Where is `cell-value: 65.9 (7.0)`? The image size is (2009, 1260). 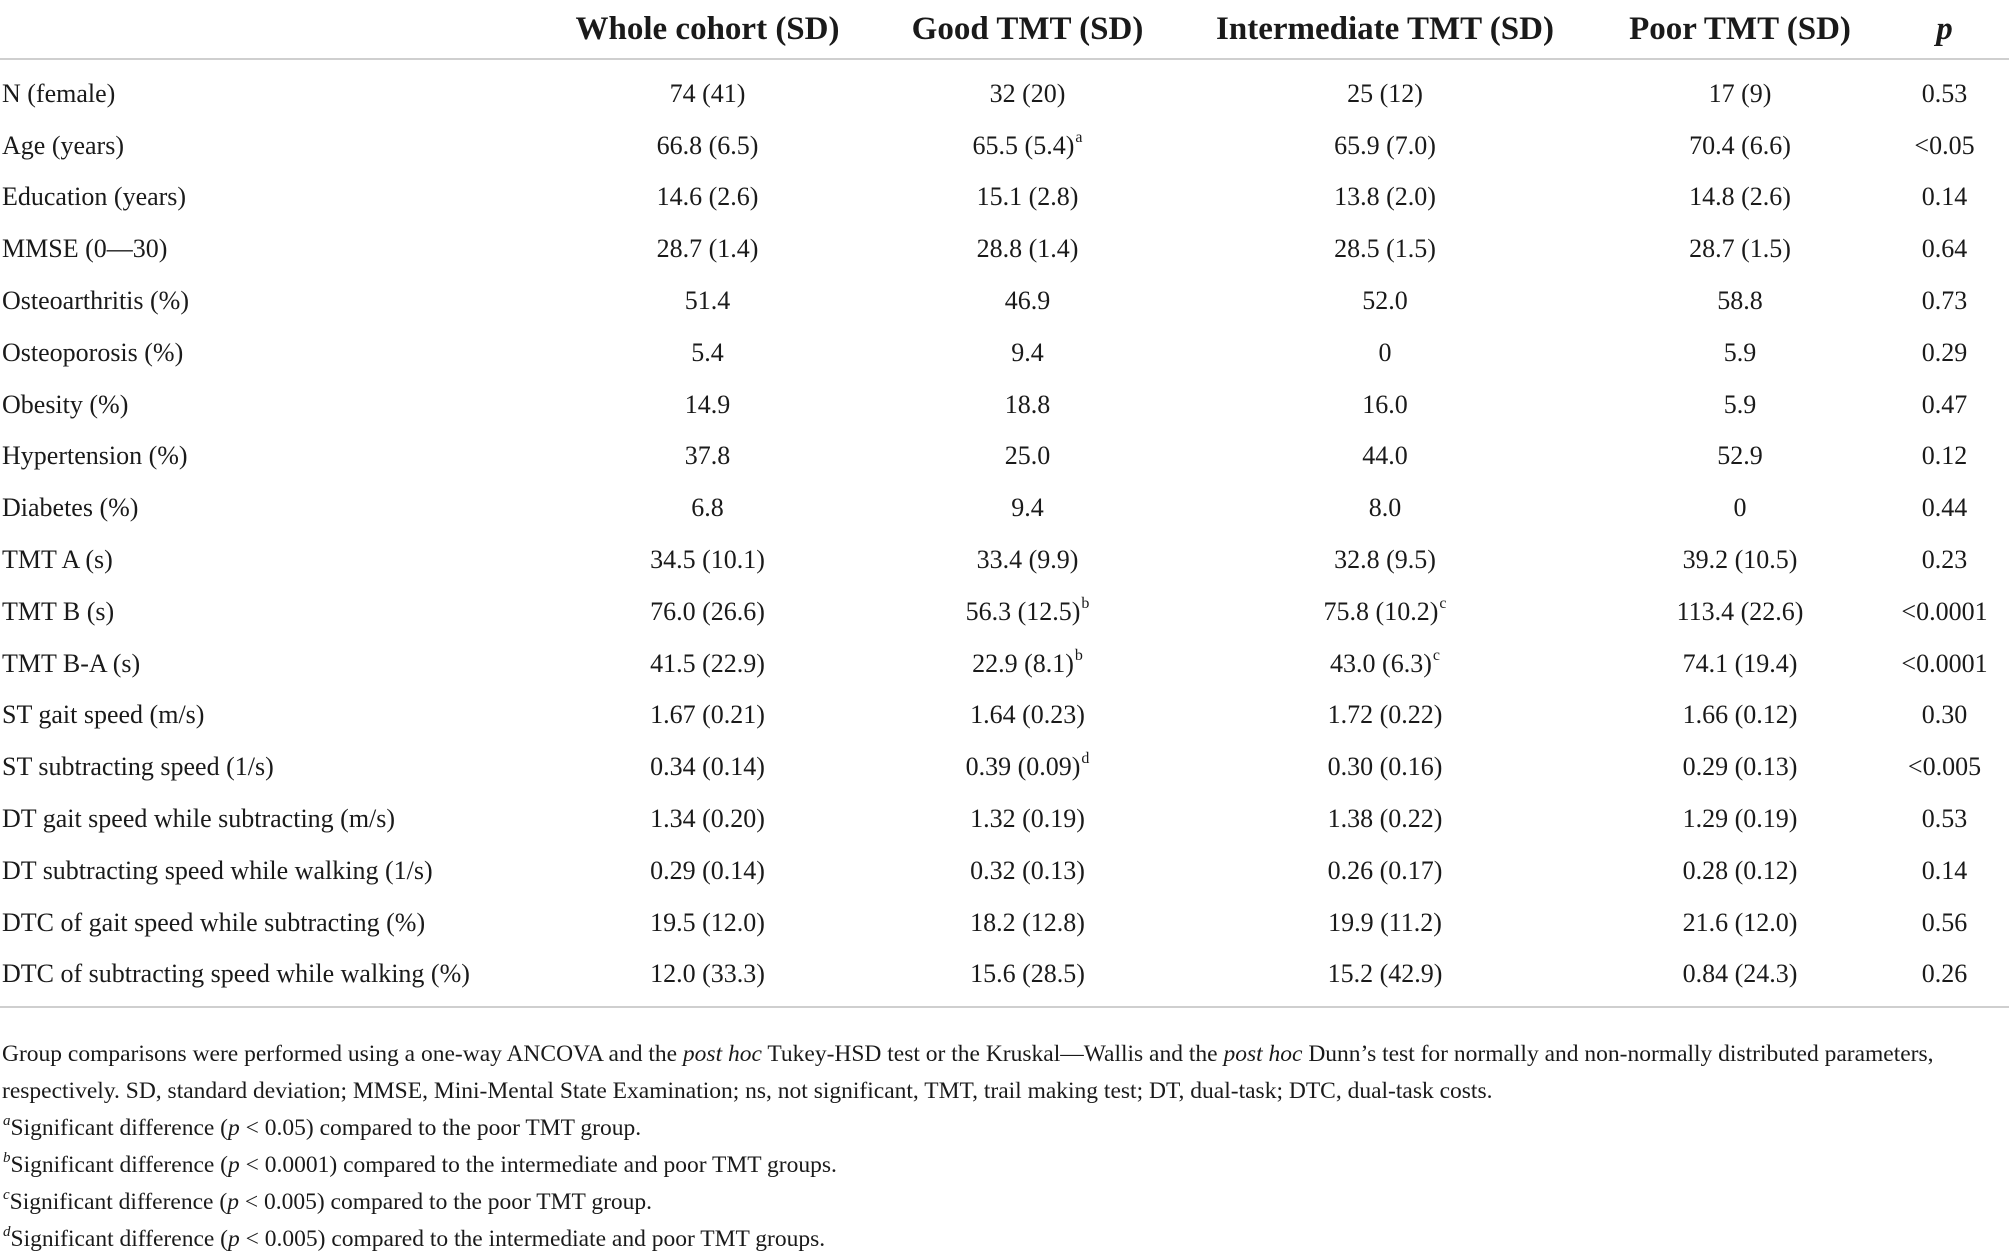 cell-value: 65.9 (7.0) is located at coordinates (1385, 145).